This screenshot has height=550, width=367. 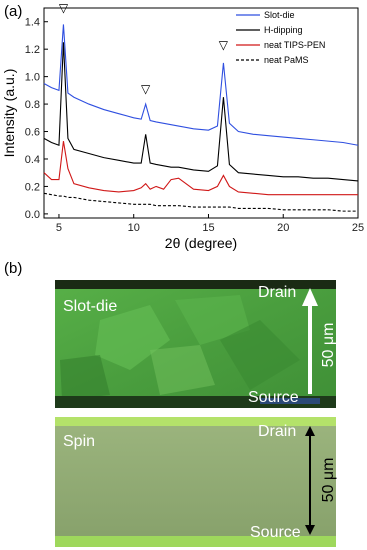 I want to click on x-axis-title: 2θ (degree), so click(x=201, y=243).